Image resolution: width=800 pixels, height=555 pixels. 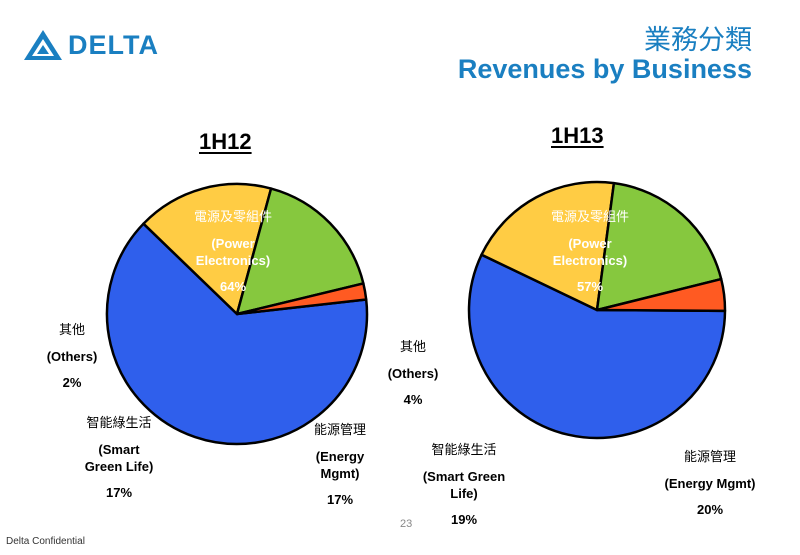 I want to click on slice-label-green-1h13: 智能綠生活 (Smart Green Life) 19%, so click(x=464, y=485).